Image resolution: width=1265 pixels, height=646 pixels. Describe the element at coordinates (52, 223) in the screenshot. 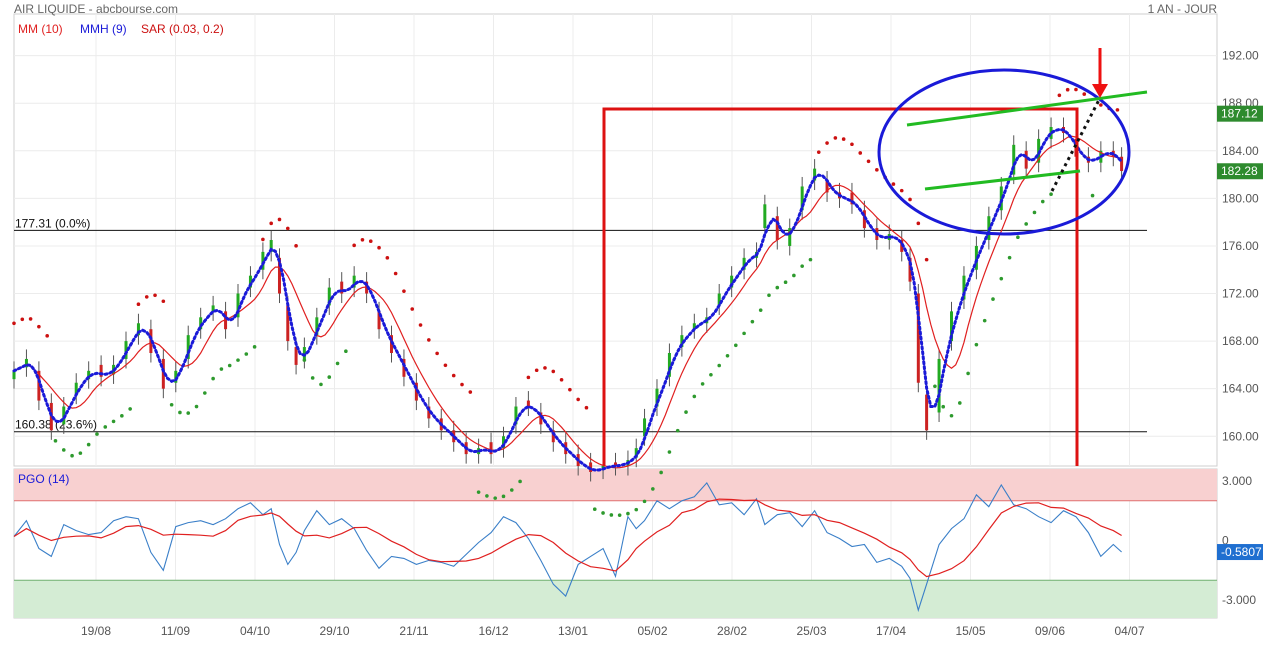

I see `fibonacci-label: 177.31 (0.0%)` at that location.